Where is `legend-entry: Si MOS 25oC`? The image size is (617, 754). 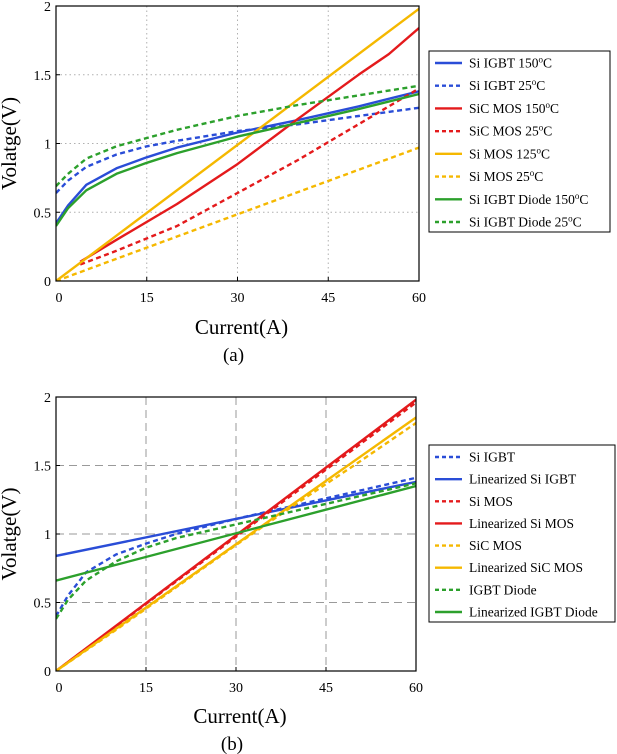 legend-entry: Si MOS 25oC is located at coordinates (506, 176).